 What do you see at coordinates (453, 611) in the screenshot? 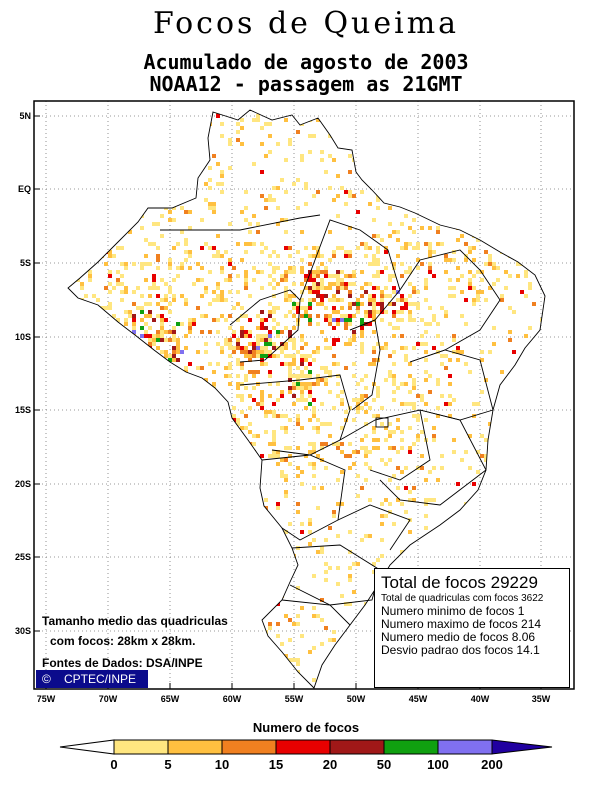
I see `stat-minimo: Numero minimo de focos 1` at bounding box center [453, 611].